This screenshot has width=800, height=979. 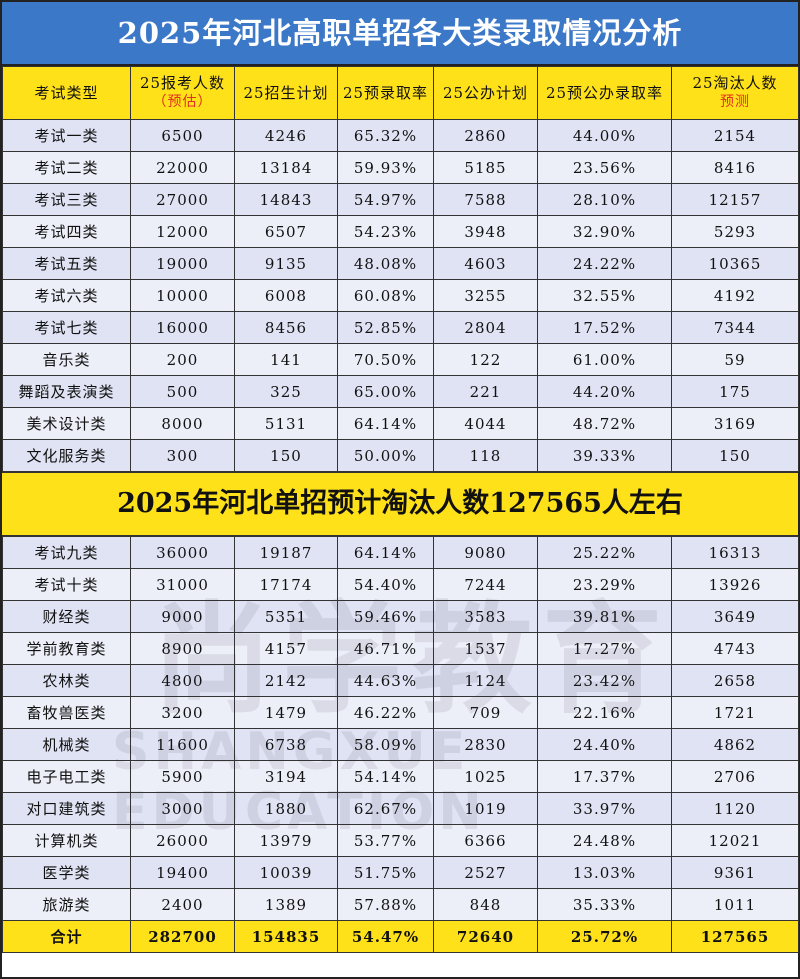 What do you see at coordinates (66, 584) in the screenshot?
I see `row-category: 考试十类` at bounding box center [66, 584].